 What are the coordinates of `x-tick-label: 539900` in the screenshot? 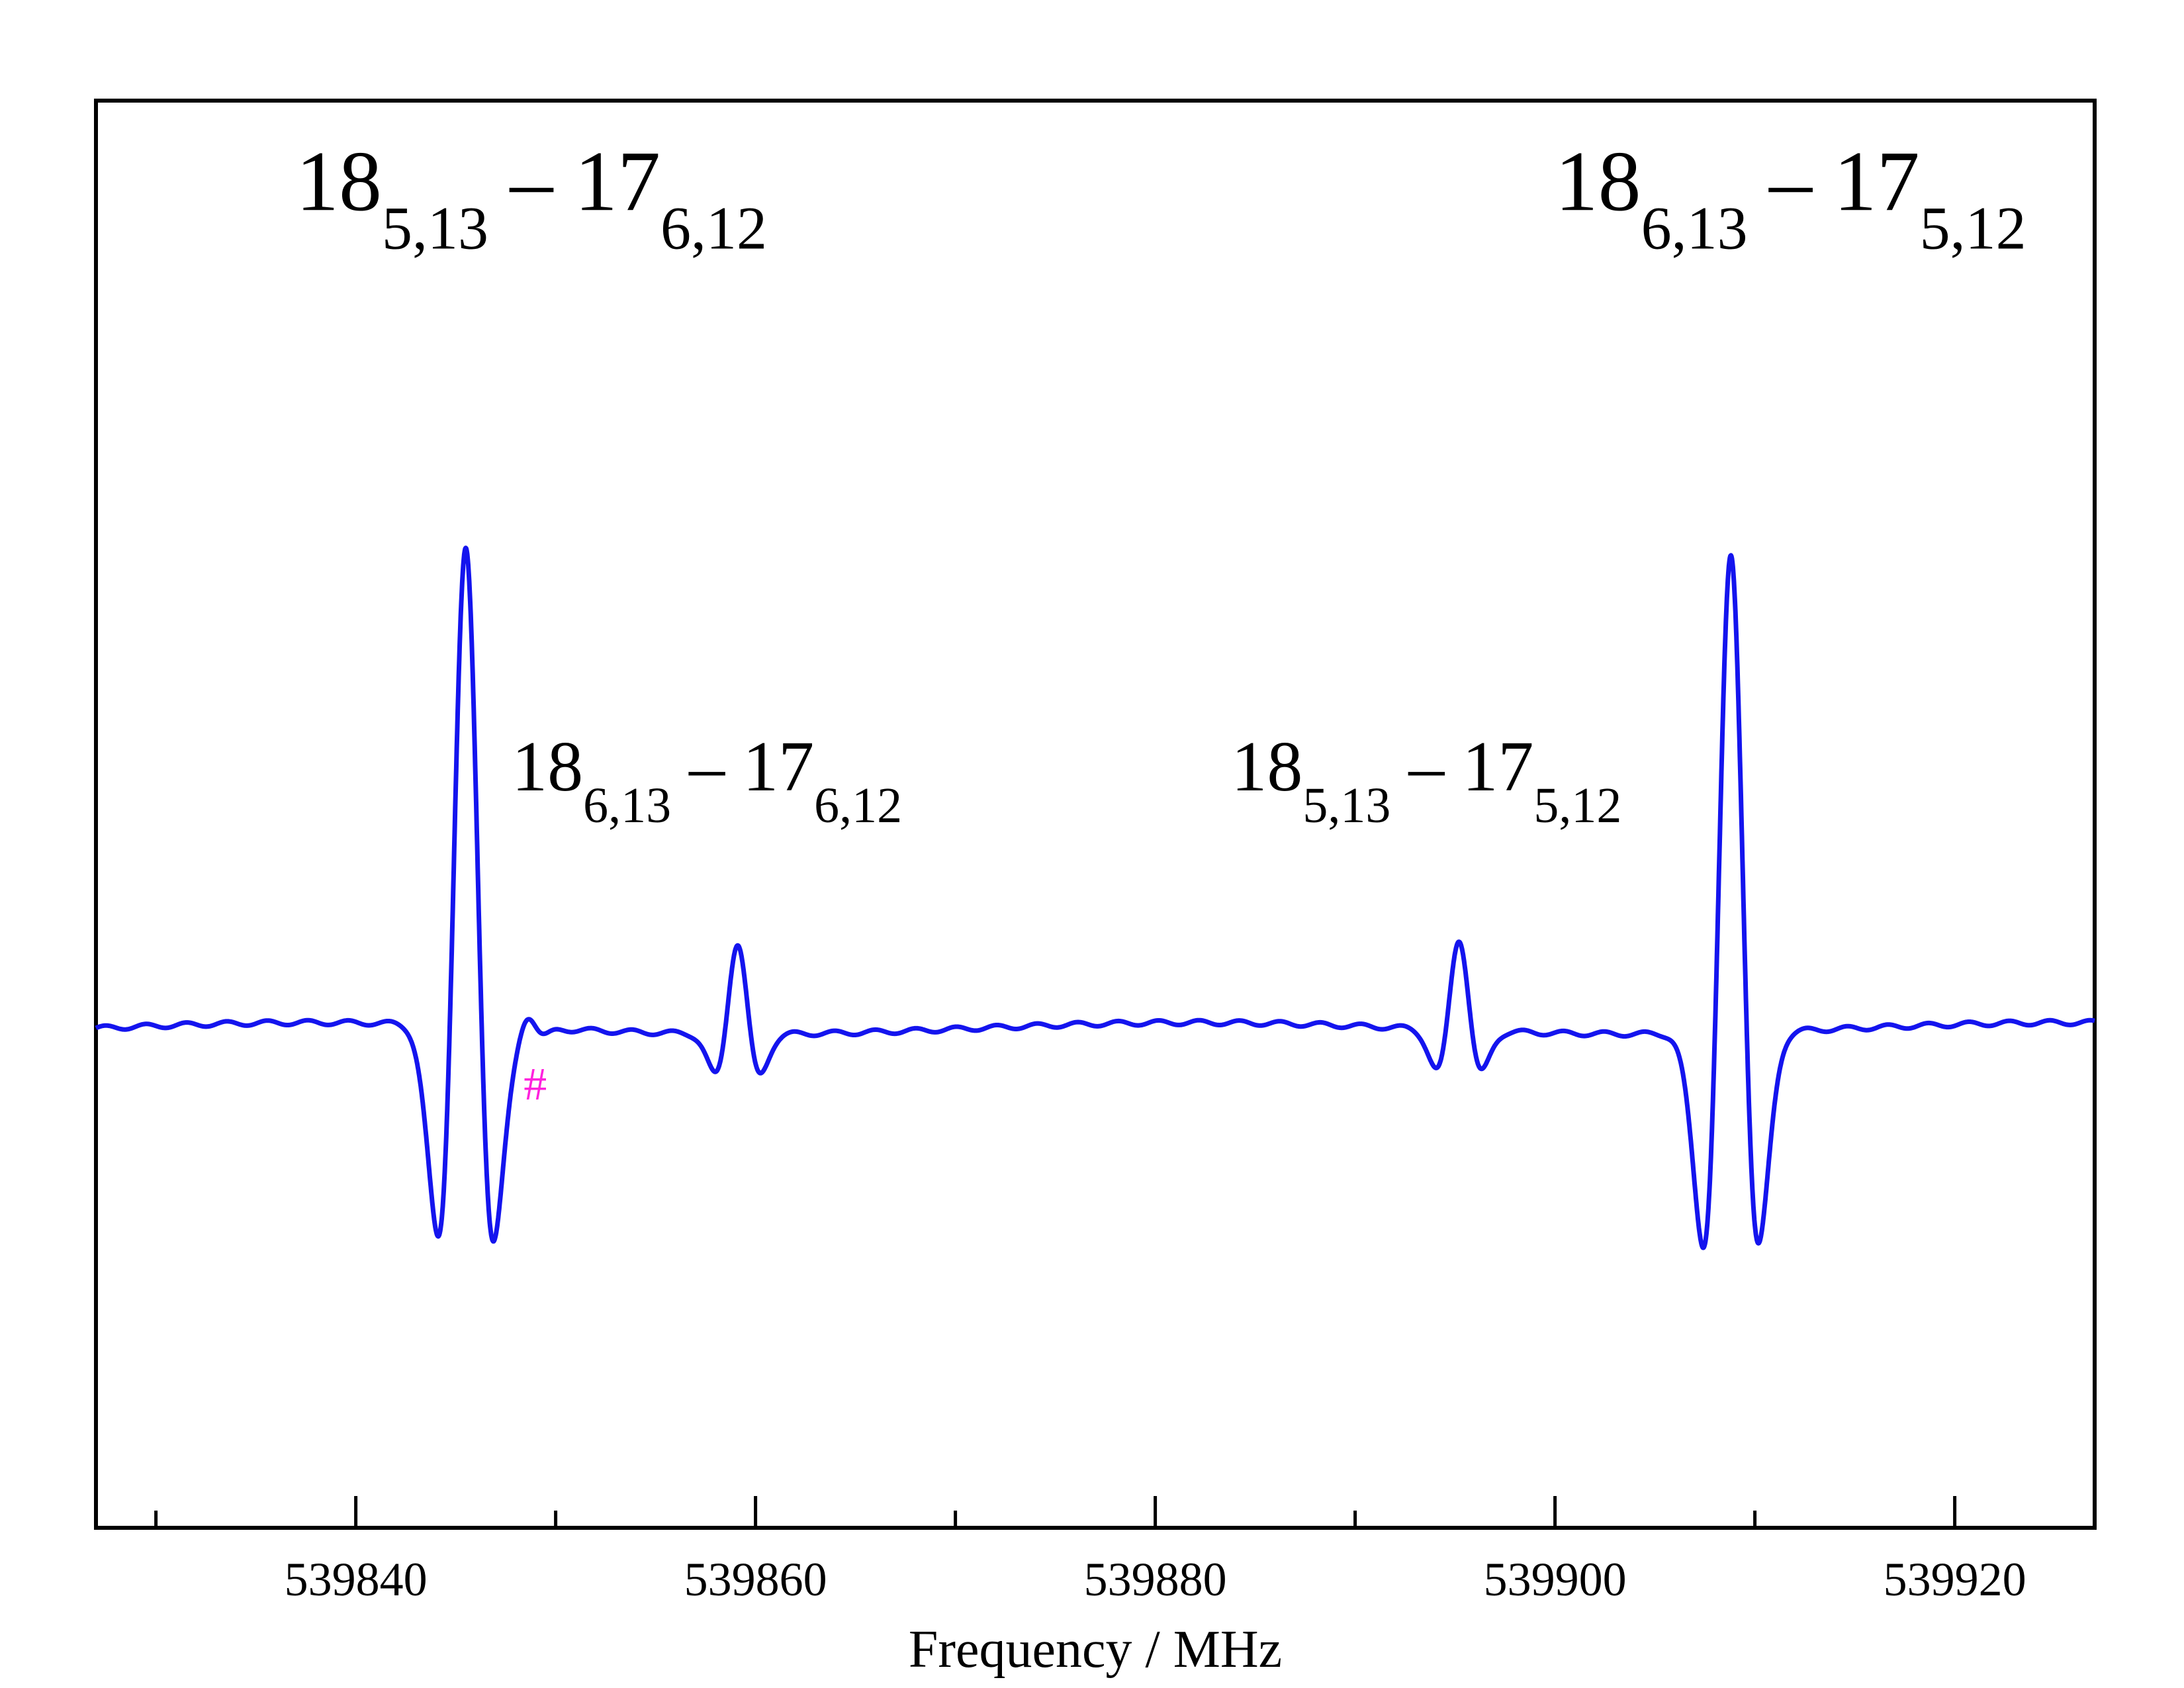 It's located at (1555, 1579).